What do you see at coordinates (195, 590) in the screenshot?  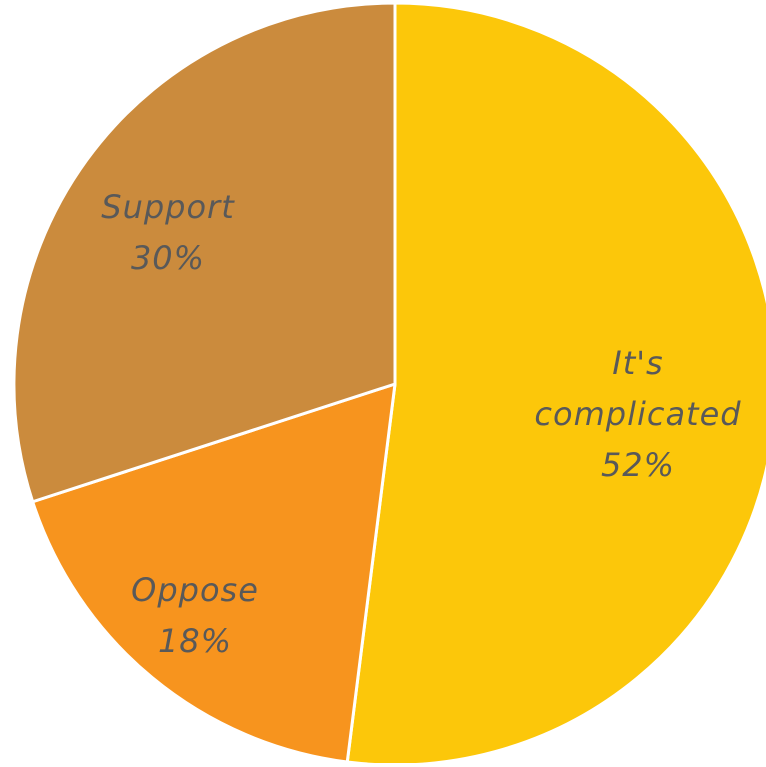 I see `slice-category-label: Oppose` at bounding box center [195, 590].